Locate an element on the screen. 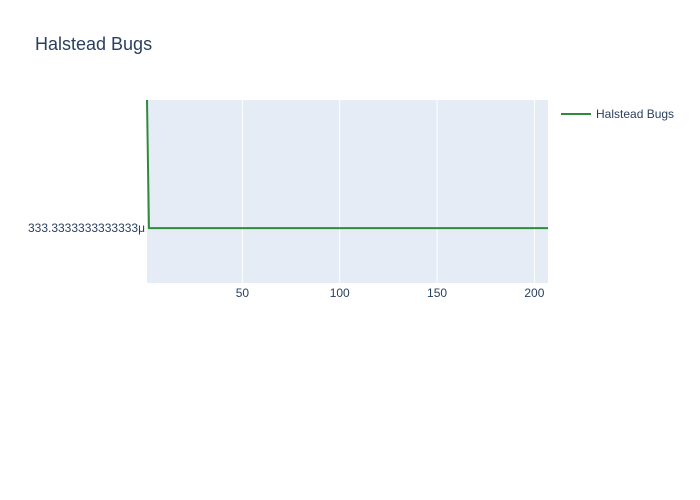 This screenshot has width=700, height=500. x-tick-label: 100 is located at coordinates (340, 293).